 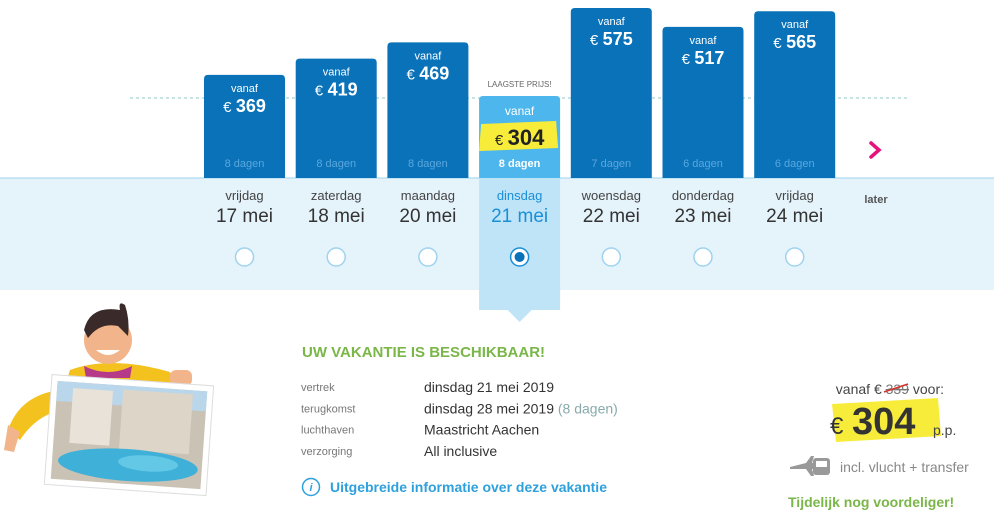 I want to click on weekday: dinsdag, so click(x=520, y=195).